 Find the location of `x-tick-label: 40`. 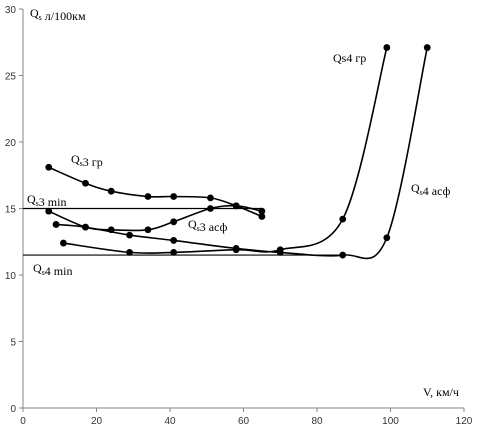

x-tick-label: 40 is located at coordinates (170, 421).